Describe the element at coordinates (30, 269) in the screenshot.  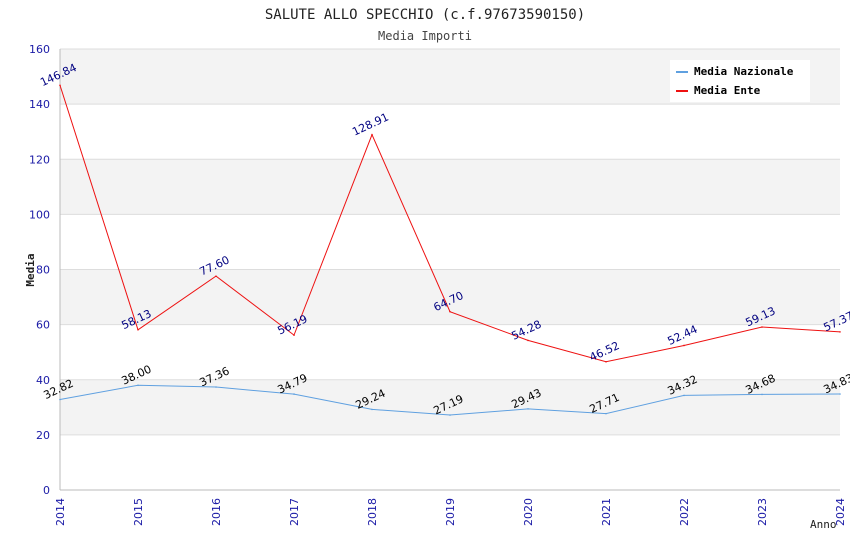
I see `y-axis-label: Media` at that location.